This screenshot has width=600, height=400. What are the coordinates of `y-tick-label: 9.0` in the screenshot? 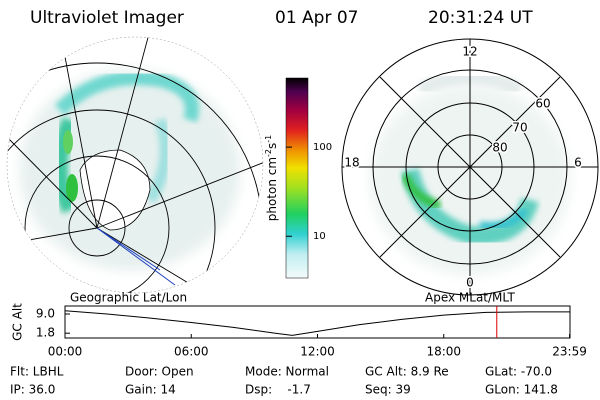 It's located at (45, 314).